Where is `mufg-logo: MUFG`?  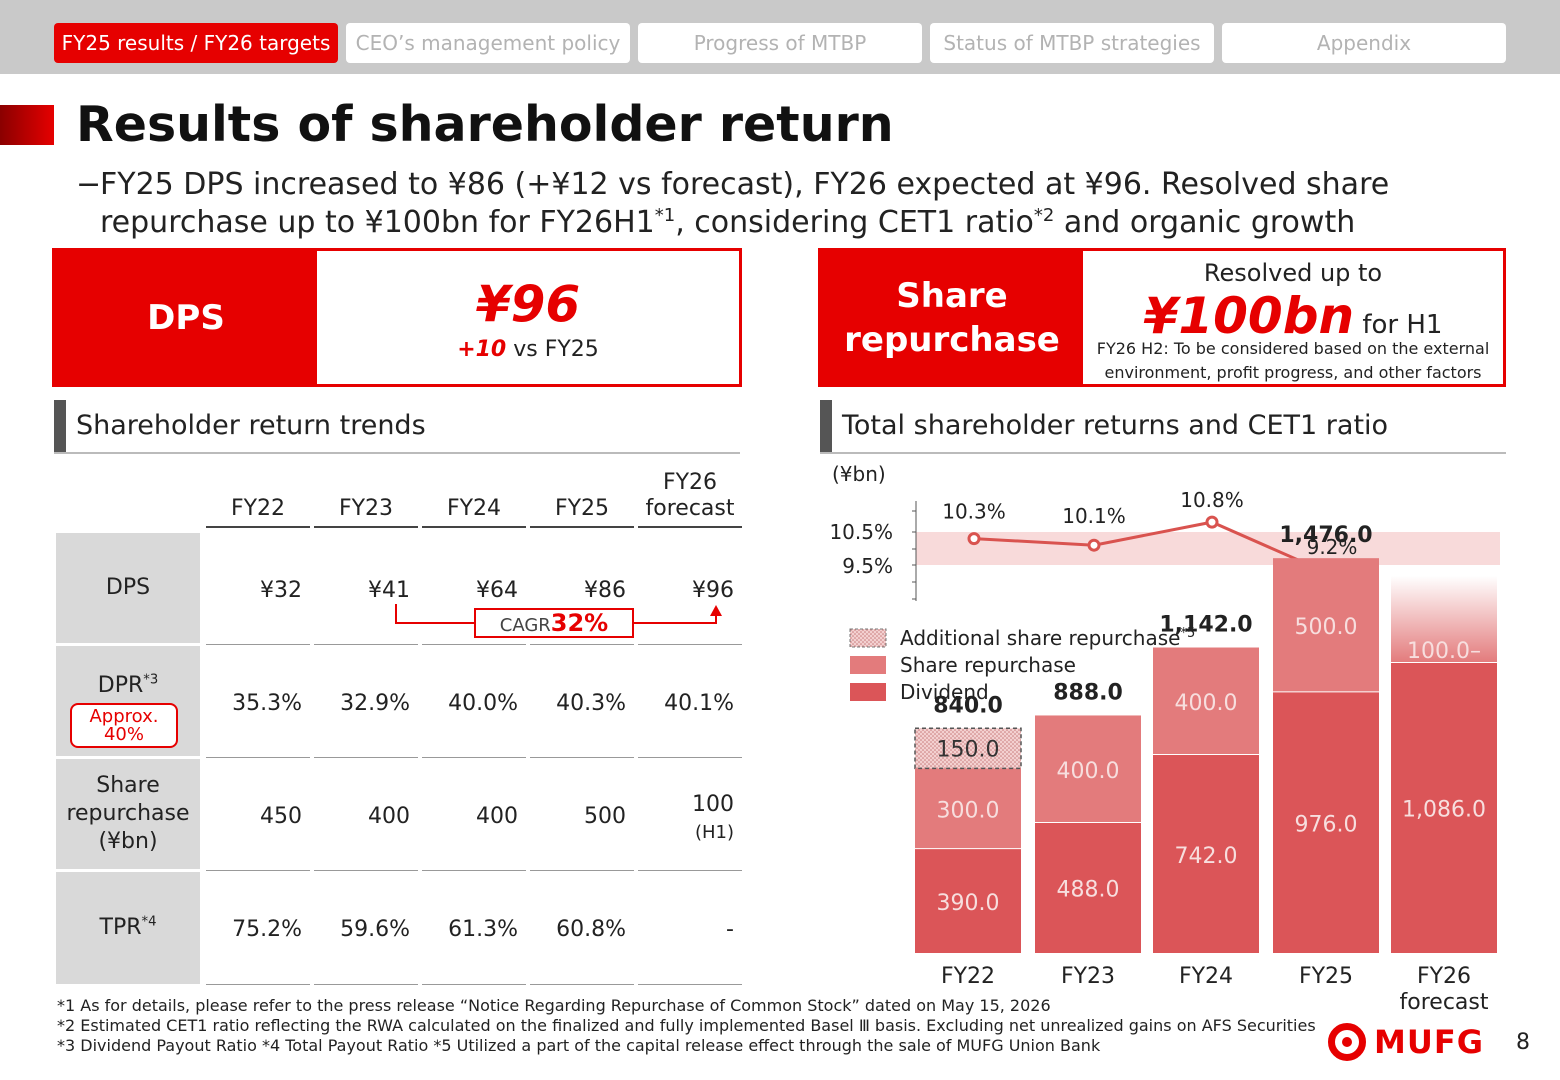
mufg-logo: MUFG is located at coordinates (1406, 1042).